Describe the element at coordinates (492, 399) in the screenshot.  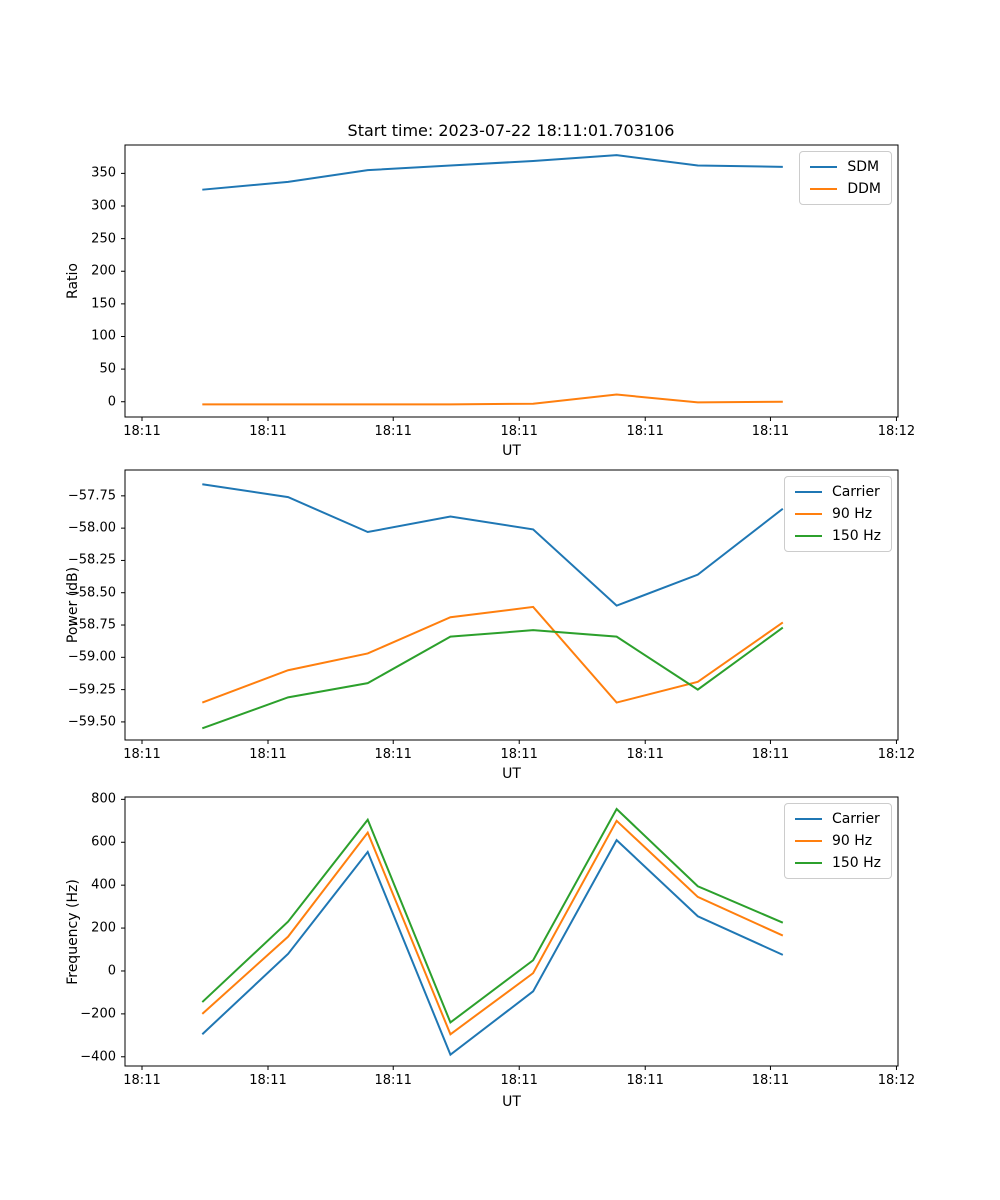
I see `series-line-DDM` at that location.